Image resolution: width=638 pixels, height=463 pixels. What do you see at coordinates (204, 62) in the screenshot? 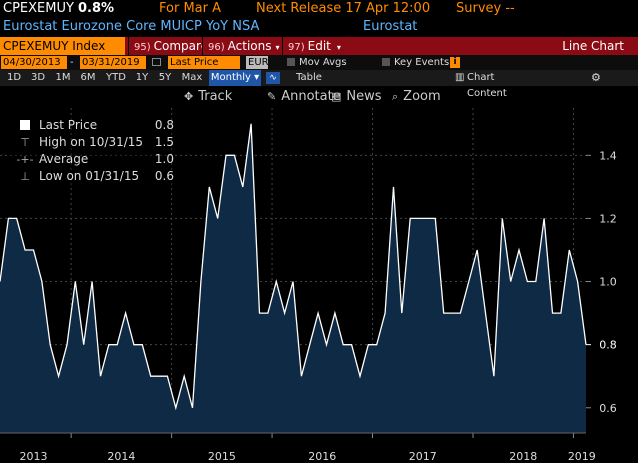
I see `field-selector: Last Price` at bounding box center [204, 62].